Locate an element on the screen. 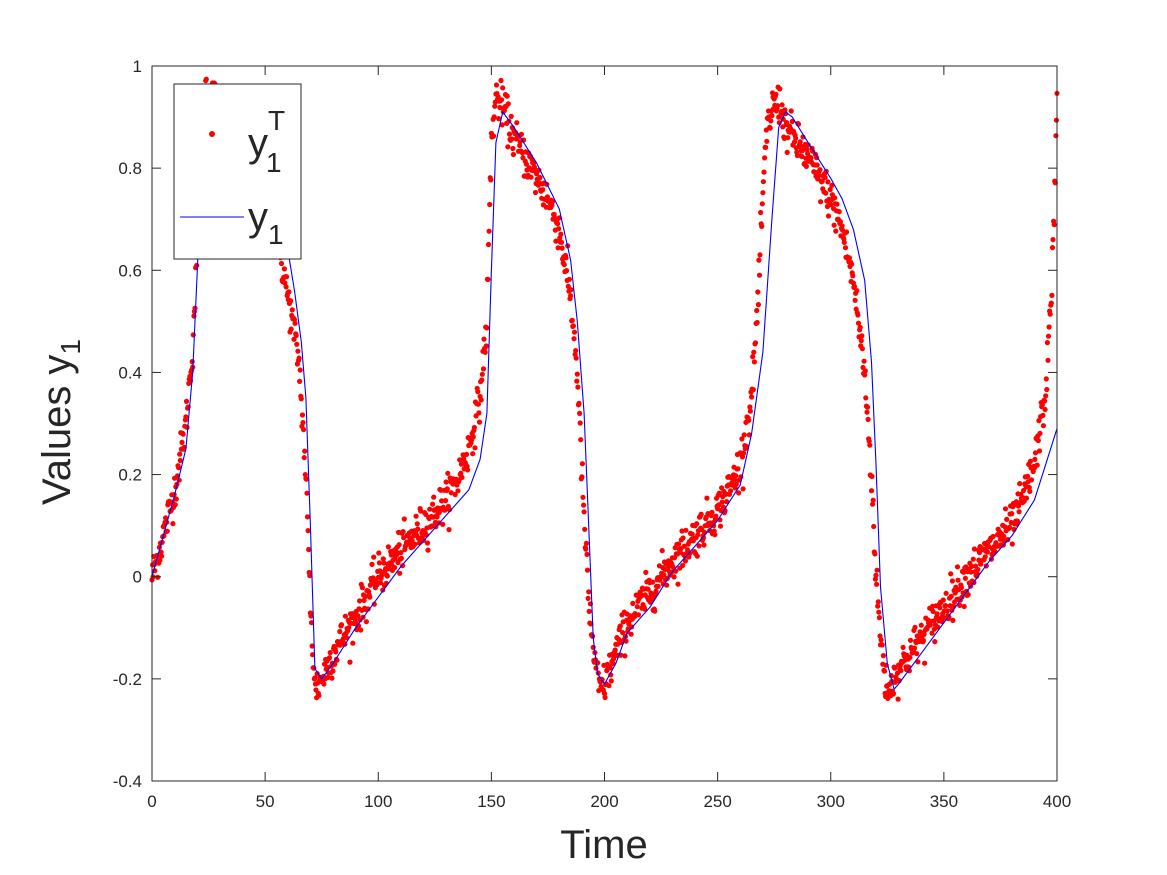  legend-label-line-base: y is located at coordinates (258, 217).